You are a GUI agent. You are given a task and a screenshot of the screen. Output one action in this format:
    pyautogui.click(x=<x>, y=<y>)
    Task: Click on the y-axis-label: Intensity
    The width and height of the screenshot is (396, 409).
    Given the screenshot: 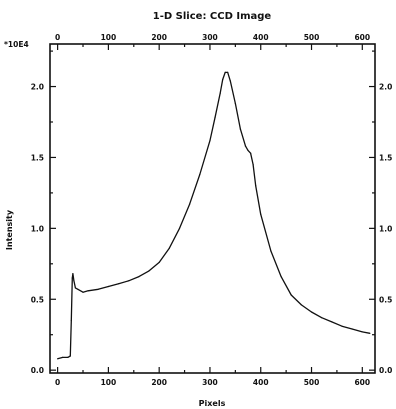 What is the action you would take?
    pyautogui.click(x=9, y=229)
    